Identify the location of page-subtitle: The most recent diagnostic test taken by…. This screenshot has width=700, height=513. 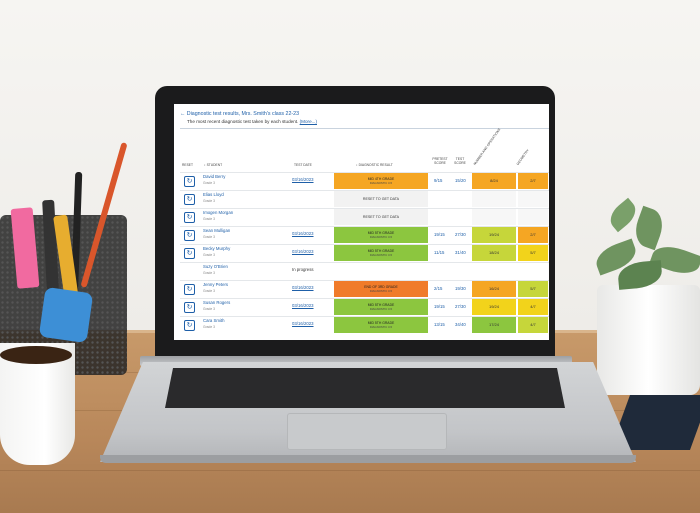
(252, 121).